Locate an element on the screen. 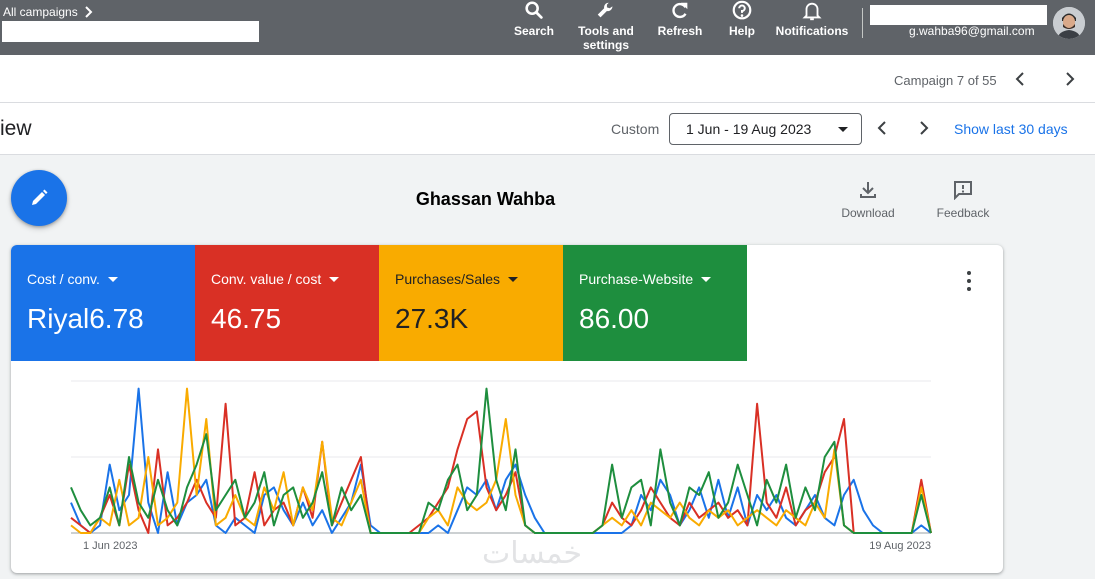  topbar-divider is located at coordinates (862, 23).